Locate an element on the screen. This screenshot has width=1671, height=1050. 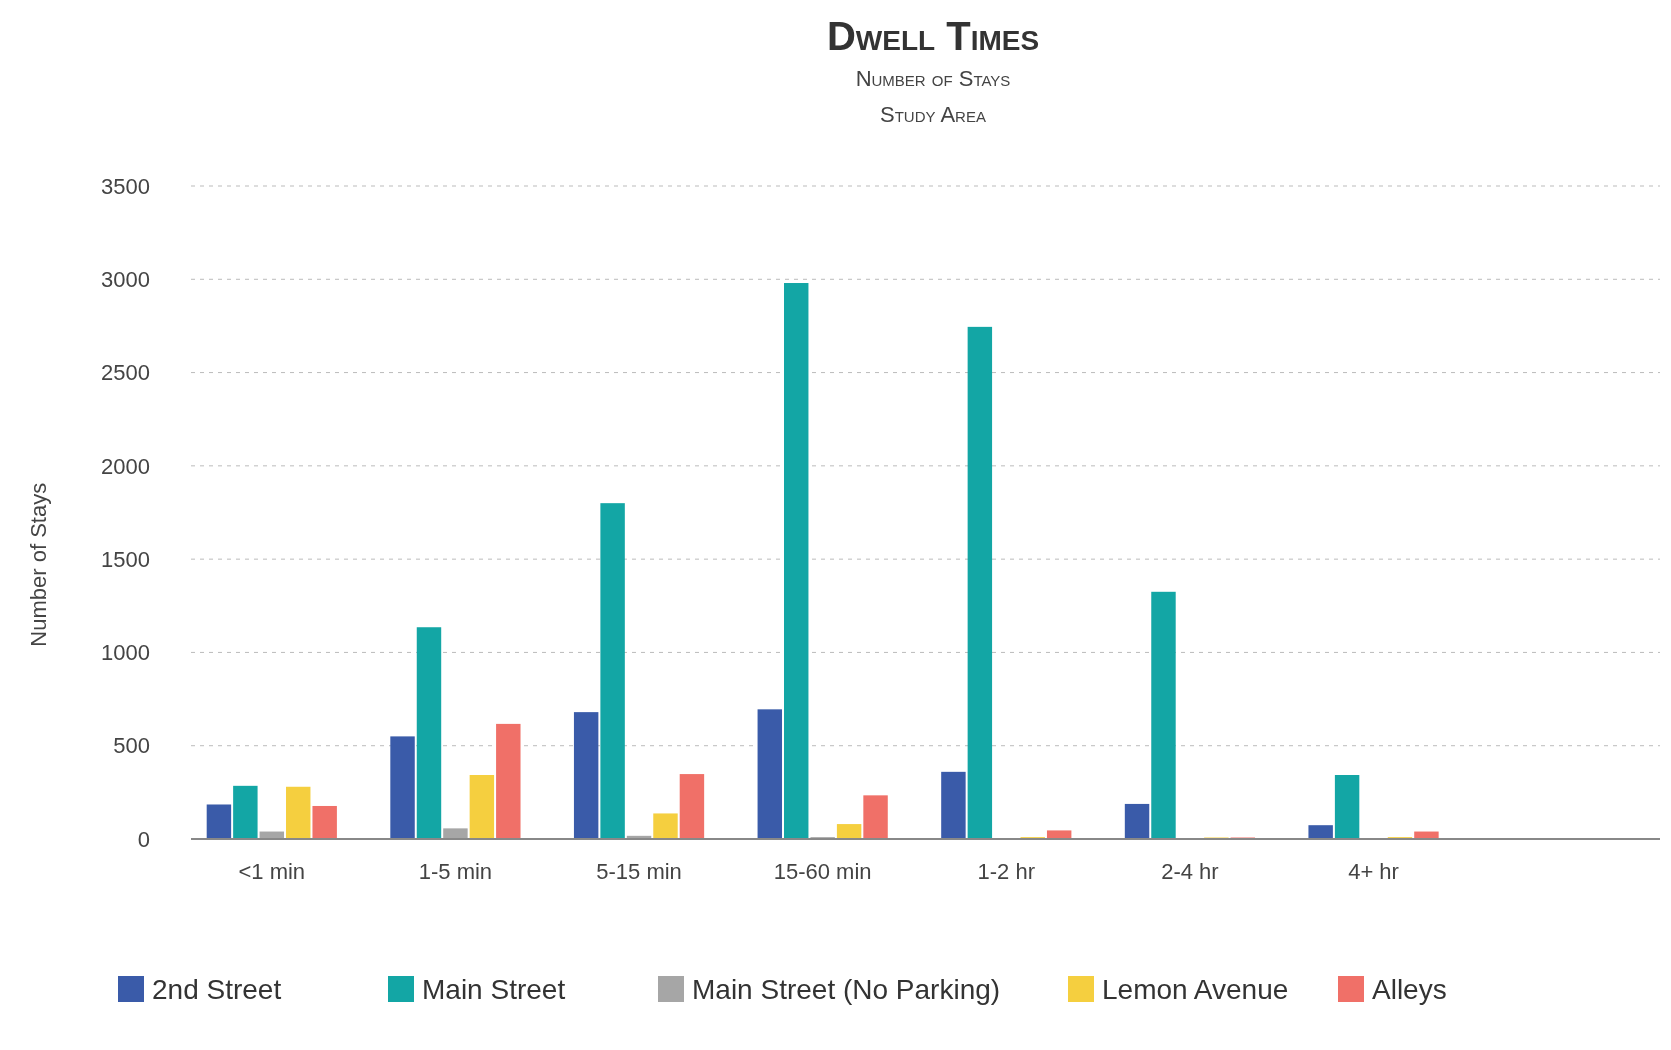
y-tick-label: 2500 is located at coordinates (125, 373).